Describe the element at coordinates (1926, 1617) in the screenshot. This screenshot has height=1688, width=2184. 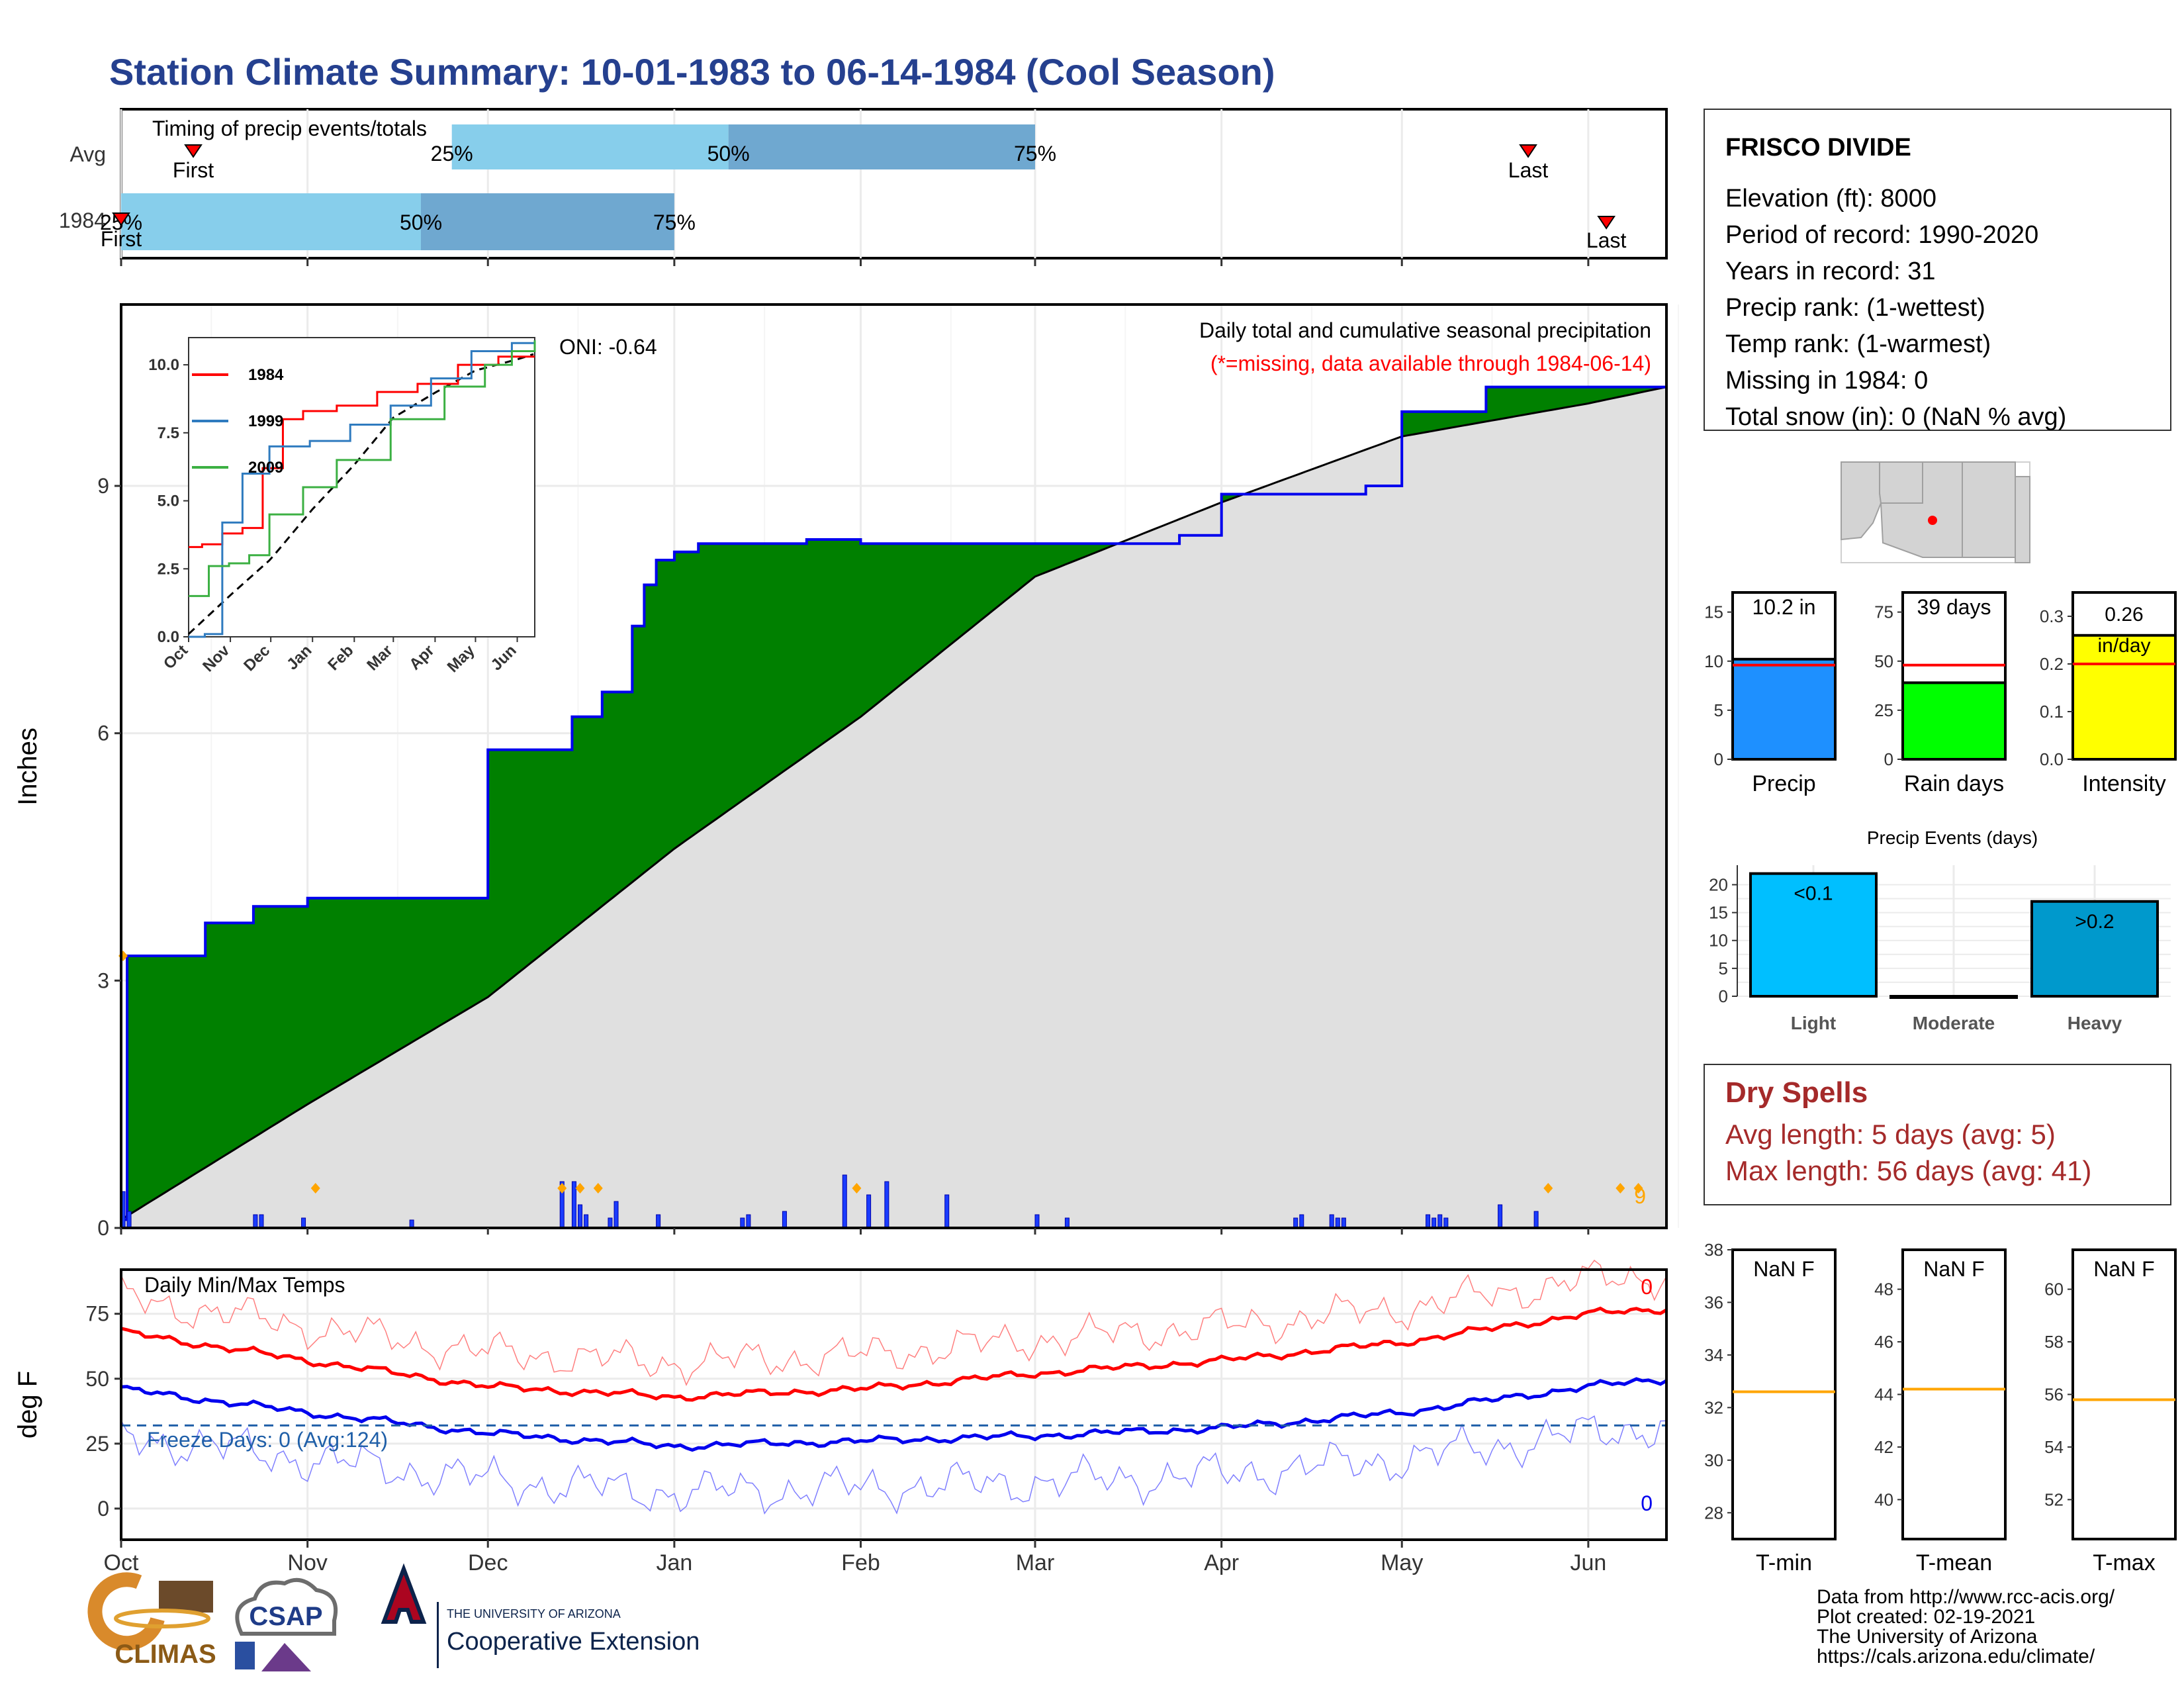
I see `footer-line: Plot created: 02-19-2021` at that location.